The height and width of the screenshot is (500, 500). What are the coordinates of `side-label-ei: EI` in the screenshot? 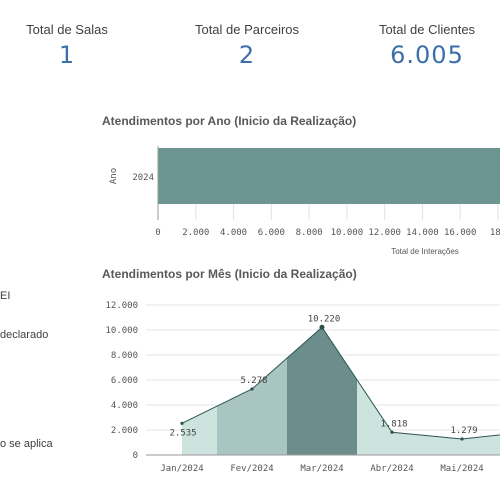 It's located at (5, 296).